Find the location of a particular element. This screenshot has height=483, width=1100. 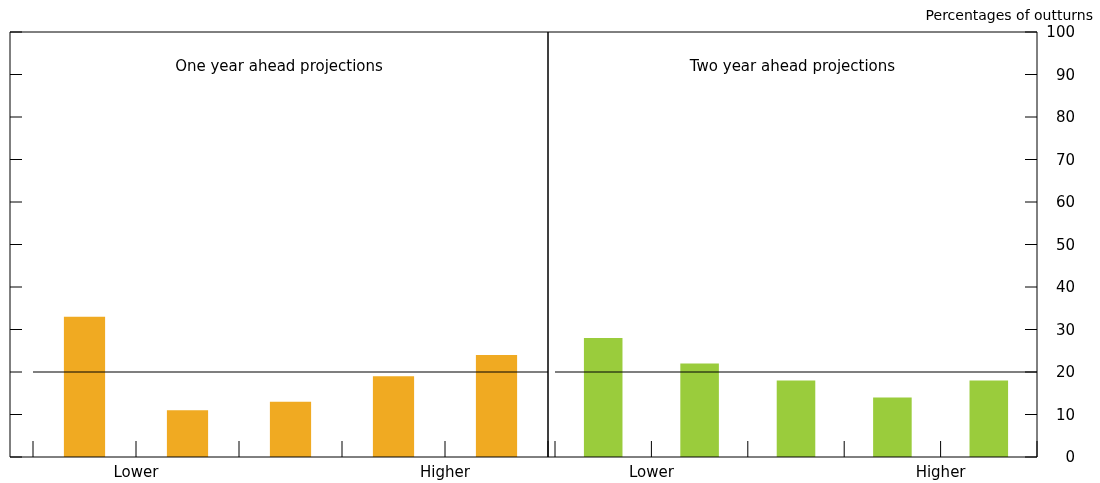

y-tick-label: 40 is located at coordinates (1065, 287).